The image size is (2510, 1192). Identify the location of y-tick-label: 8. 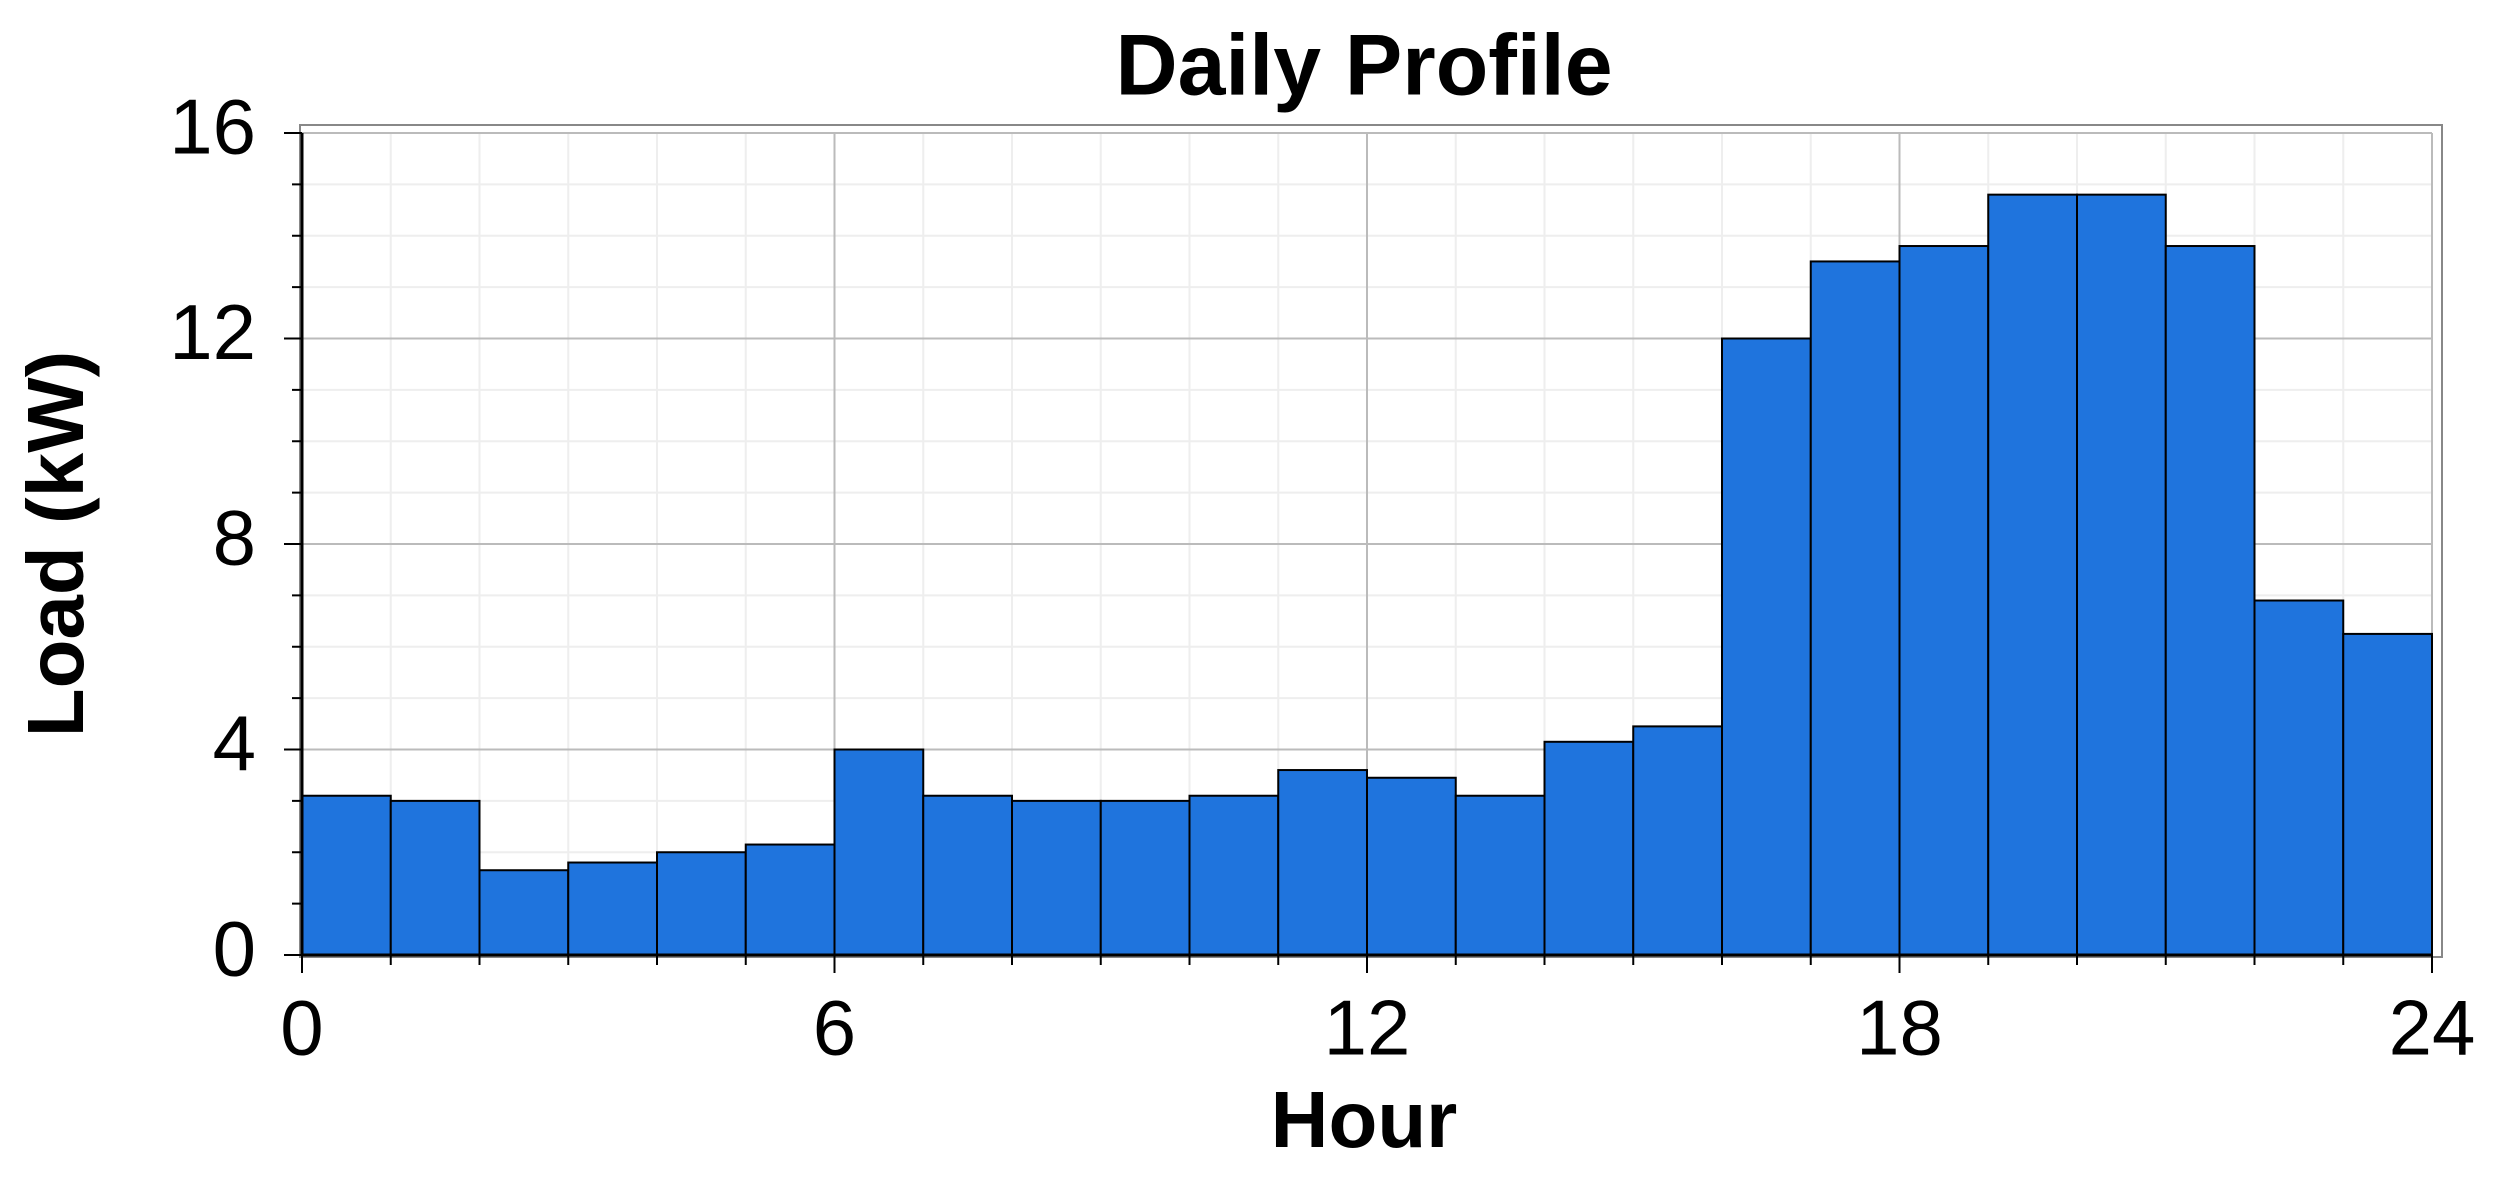
(234, 538).